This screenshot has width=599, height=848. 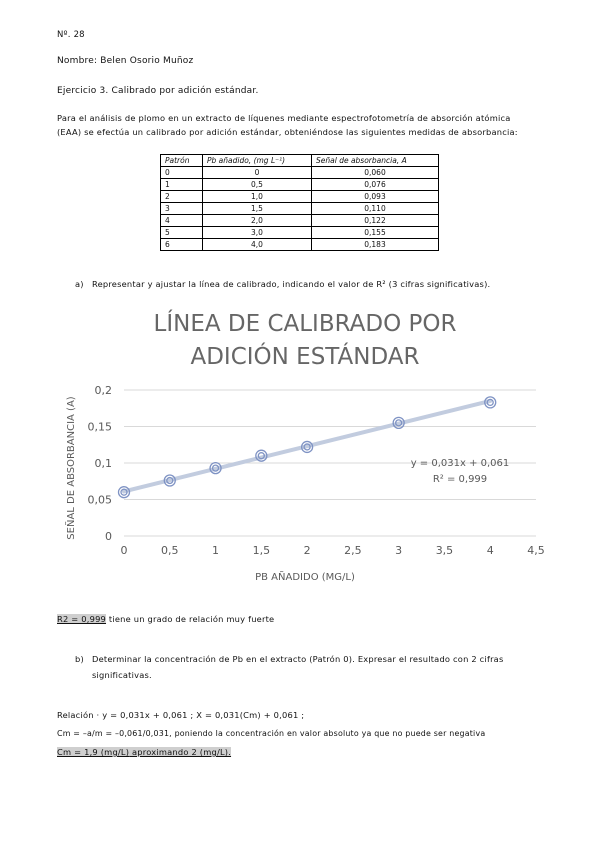 I want to click on chart-data-points, so click(x=307, y=447).